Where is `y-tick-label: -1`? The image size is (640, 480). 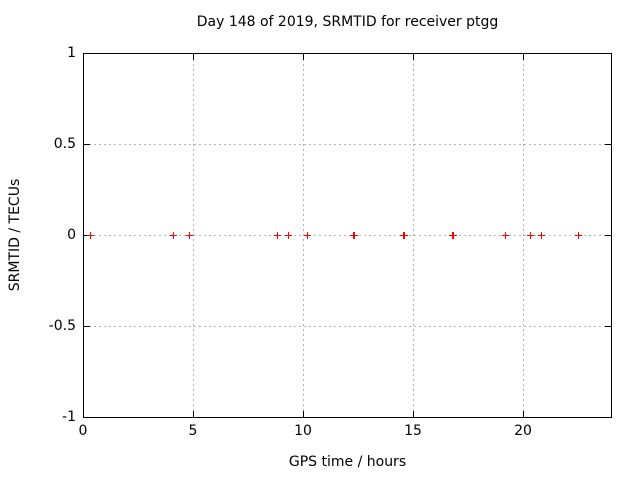
y-tick-label: -1 is located at coordinates (69, 417).